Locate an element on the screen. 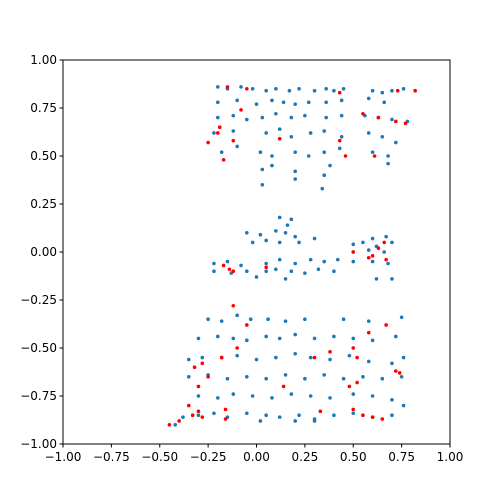  x-tick-label: −0.50 is located at coordinates (159, 457).